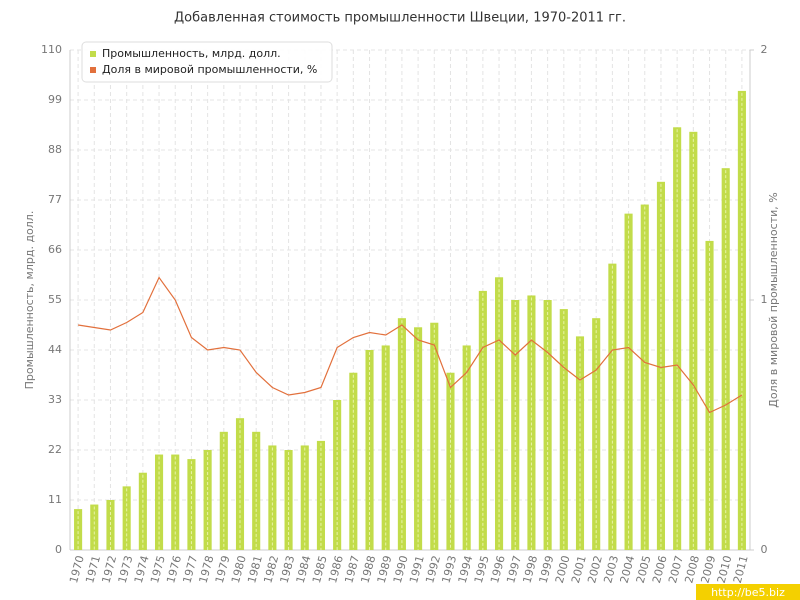 This screenshot has width=800, height=600. I want to click on y-tick-label: 44, so click(55, 349).